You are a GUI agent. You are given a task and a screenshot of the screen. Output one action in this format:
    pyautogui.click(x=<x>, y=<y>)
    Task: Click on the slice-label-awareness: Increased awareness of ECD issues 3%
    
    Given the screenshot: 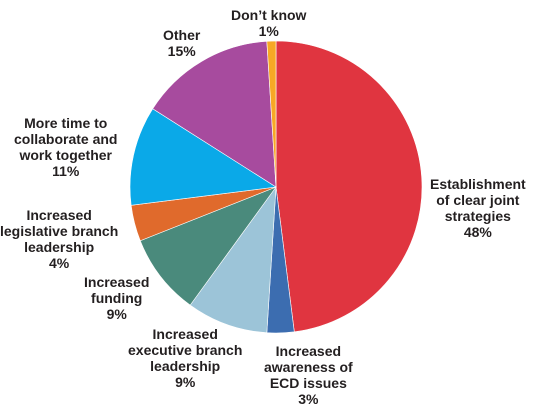 What is the action you would take?
    pyautogui.click(x=308, y=375)
    